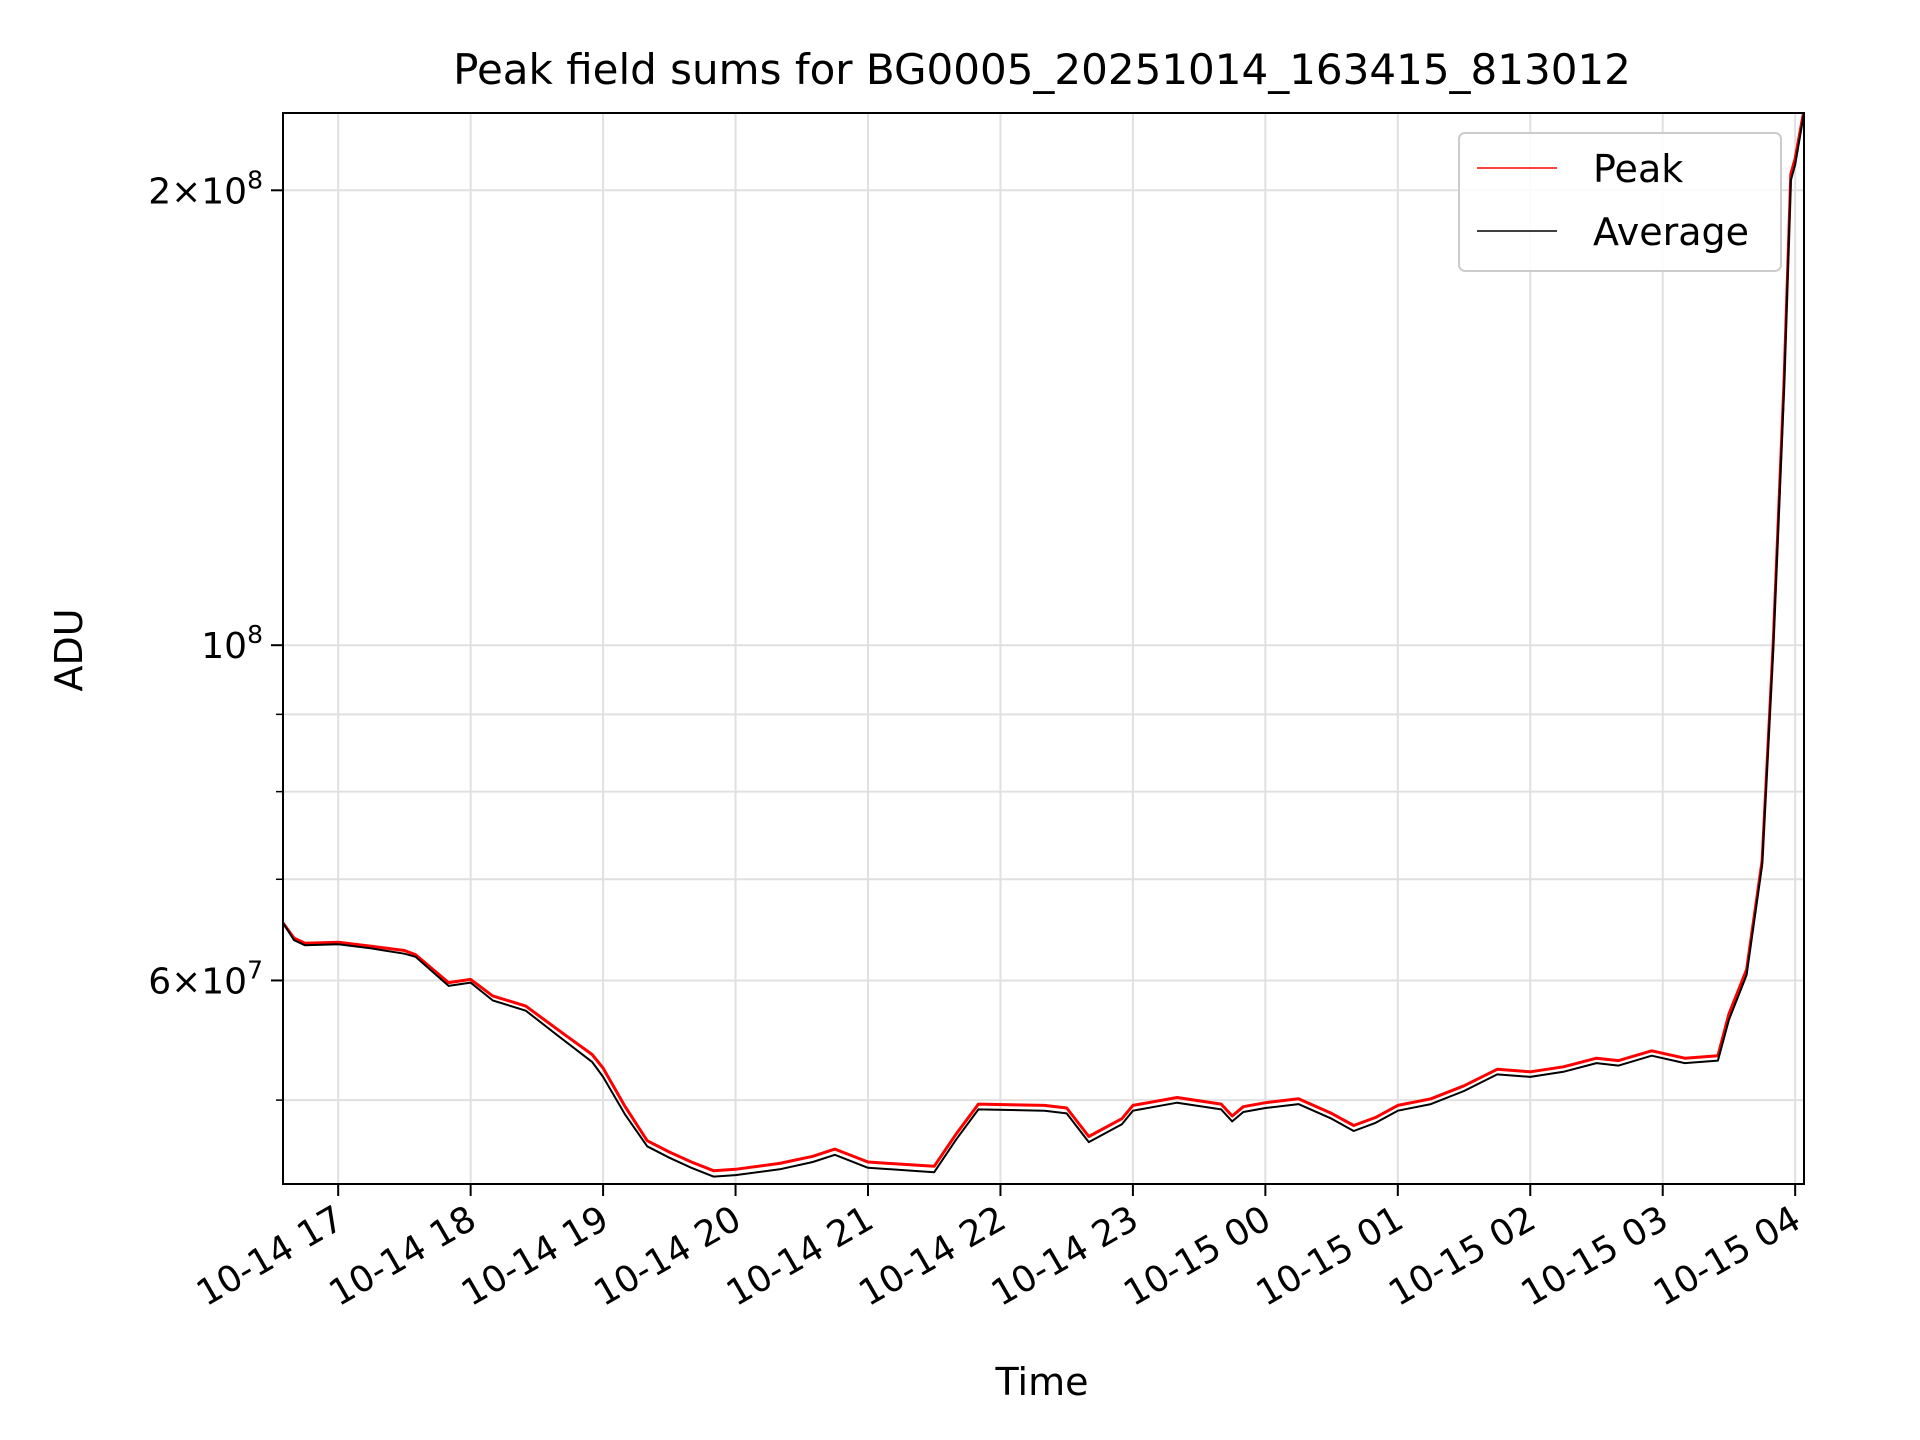  Describe the element at coordinates (1620, 202) in the screenshot. I see `legend: Peak Average` at that location.